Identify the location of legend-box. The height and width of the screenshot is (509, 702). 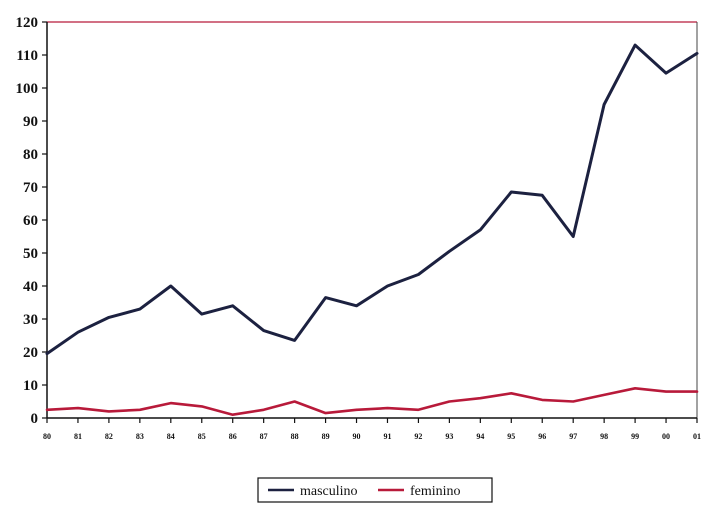
(375, 490).